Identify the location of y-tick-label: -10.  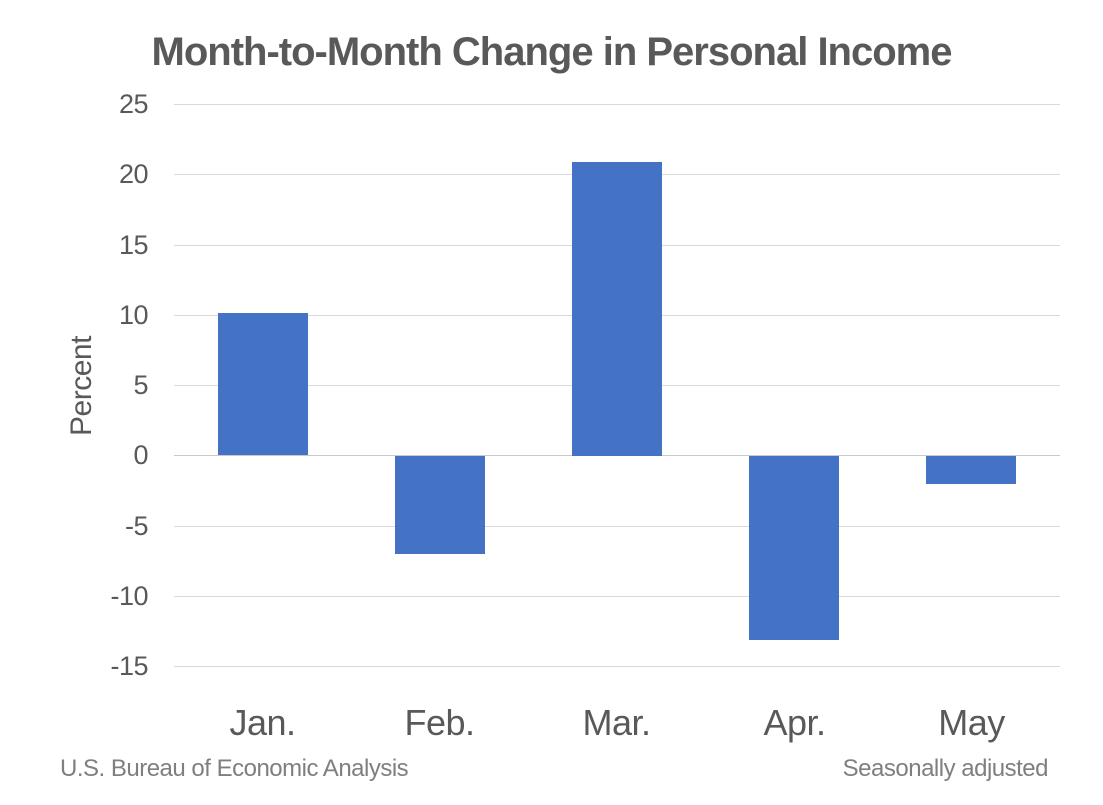
(129, 596).